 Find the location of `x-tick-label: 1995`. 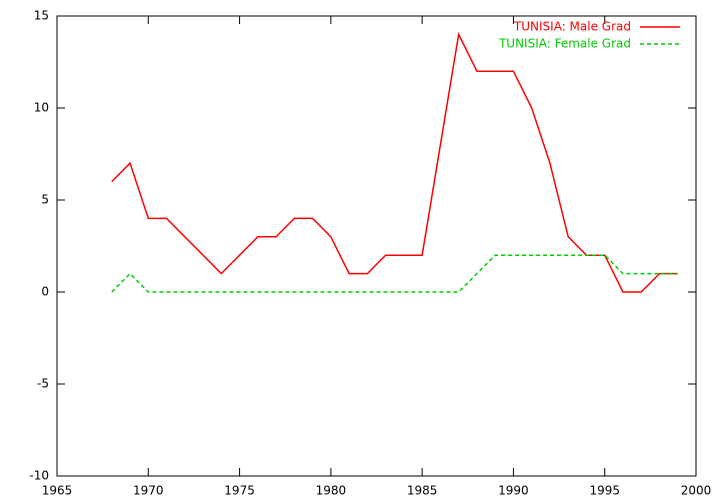

x-tick-label: 1995 is located at coordinates (604, 491).